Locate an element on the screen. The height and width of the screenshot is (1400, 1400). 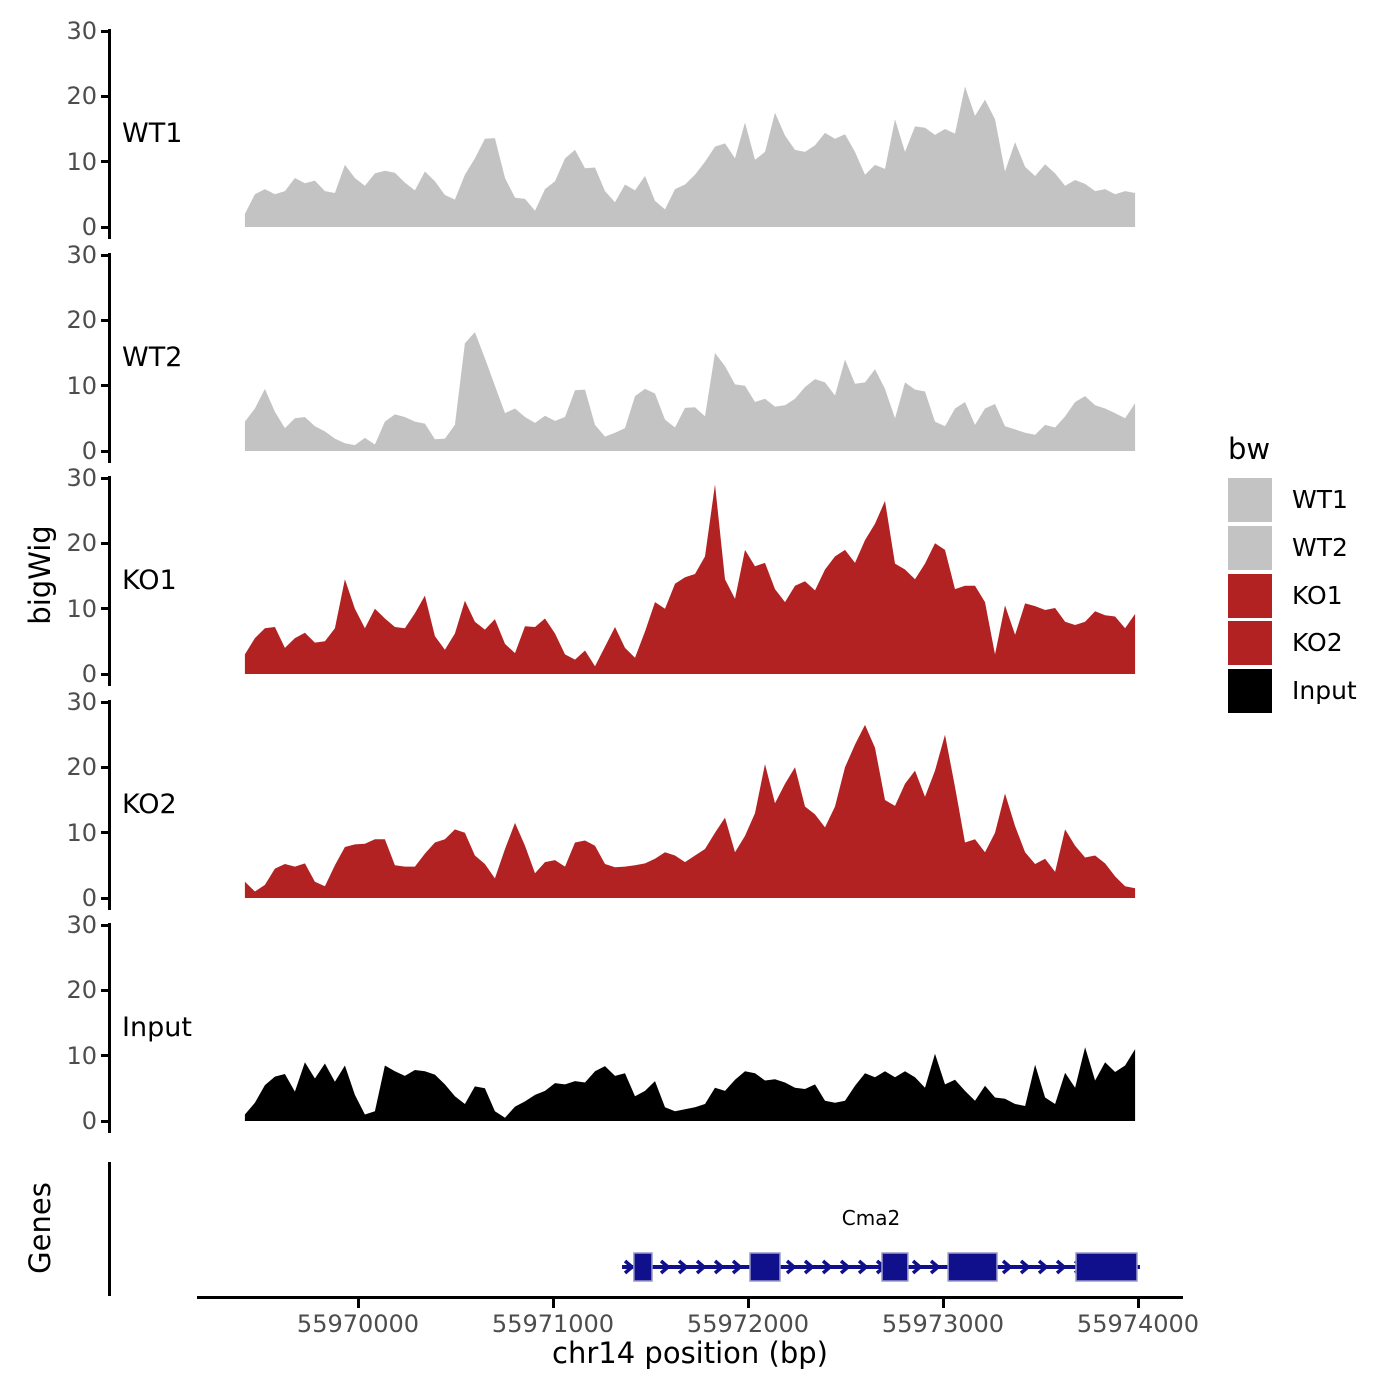
track-label-WT1: WT1 is located at coordinates (152, 133).